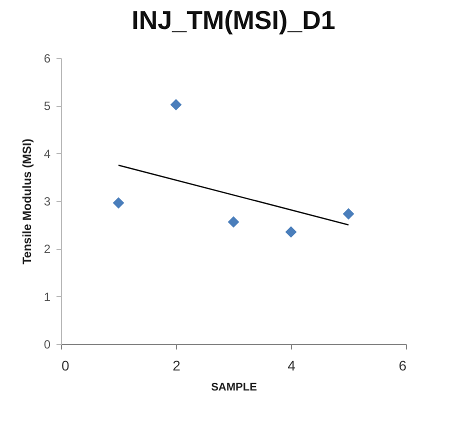 Image resolution: width=465 pixels, height=448 pixels. Describe the element at coordinates (292, 366) in the screenshot. I see `x-tick-label: 4` at that location.